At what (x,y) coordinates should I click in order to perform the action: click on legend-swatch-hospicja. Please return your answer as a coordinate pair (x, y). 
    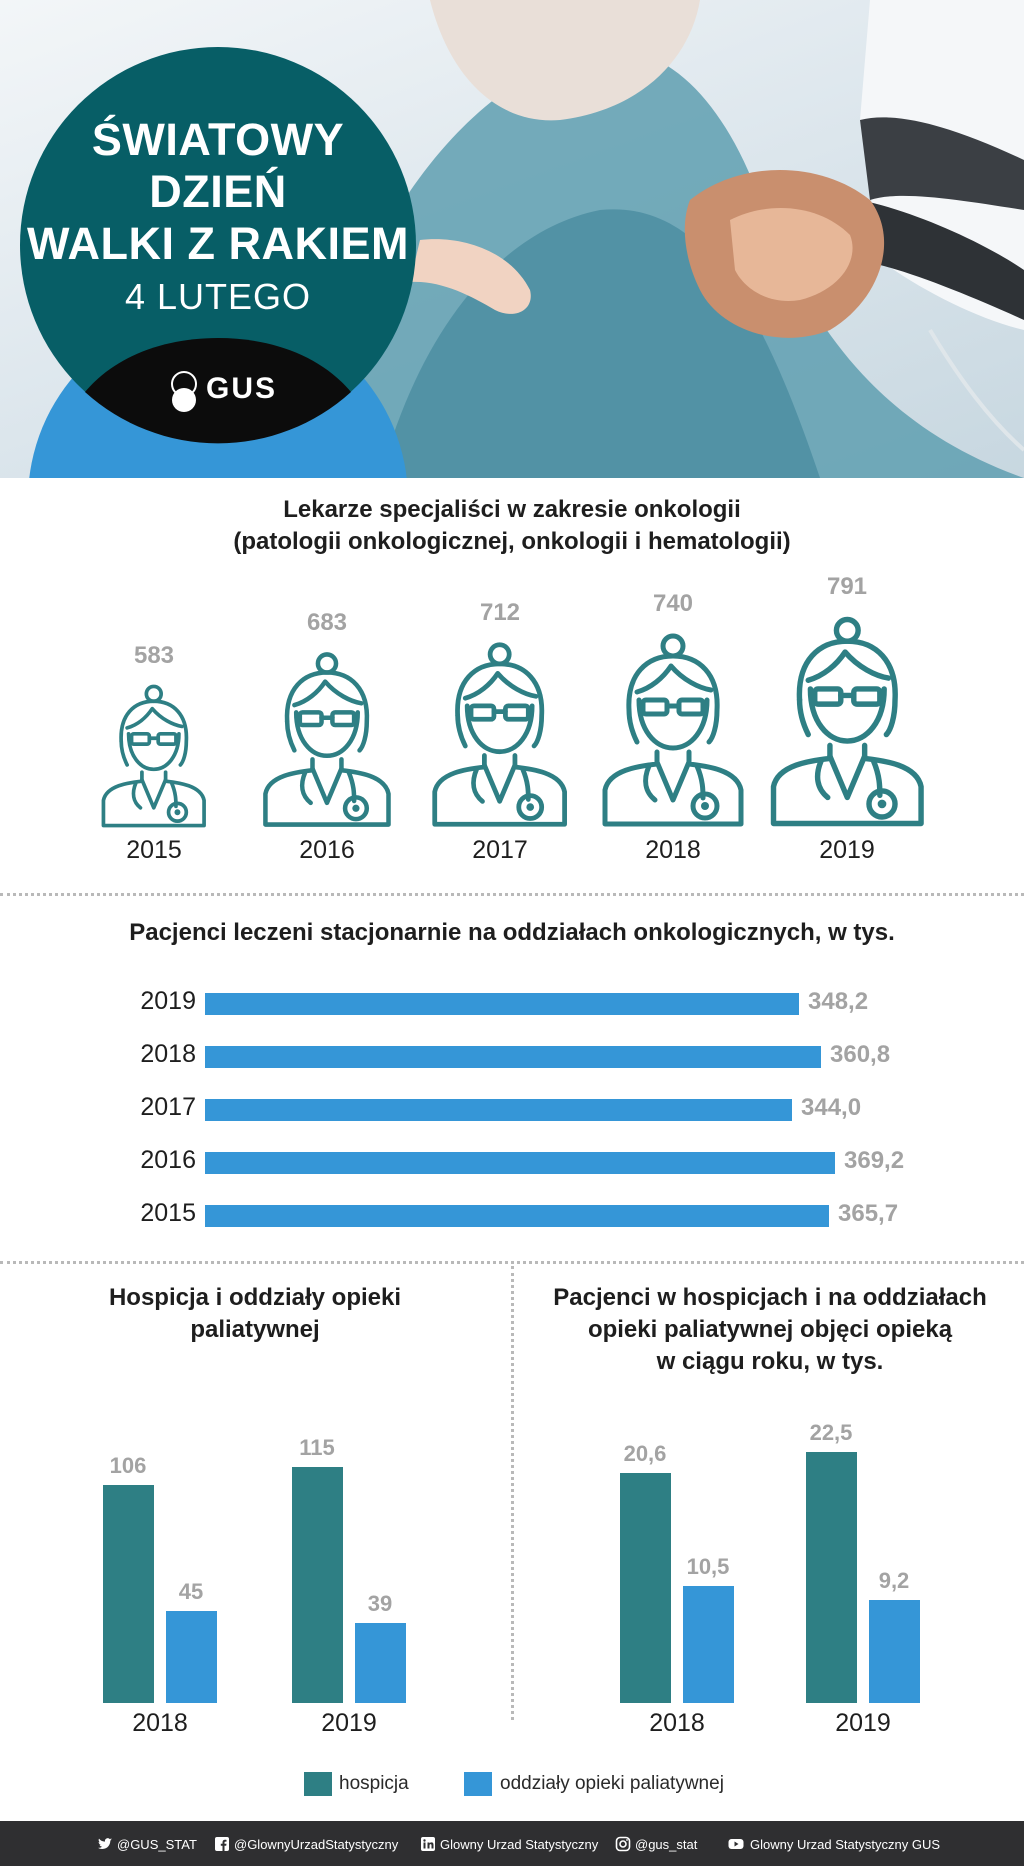
    Looking at the image, I should click on (318, 1784).